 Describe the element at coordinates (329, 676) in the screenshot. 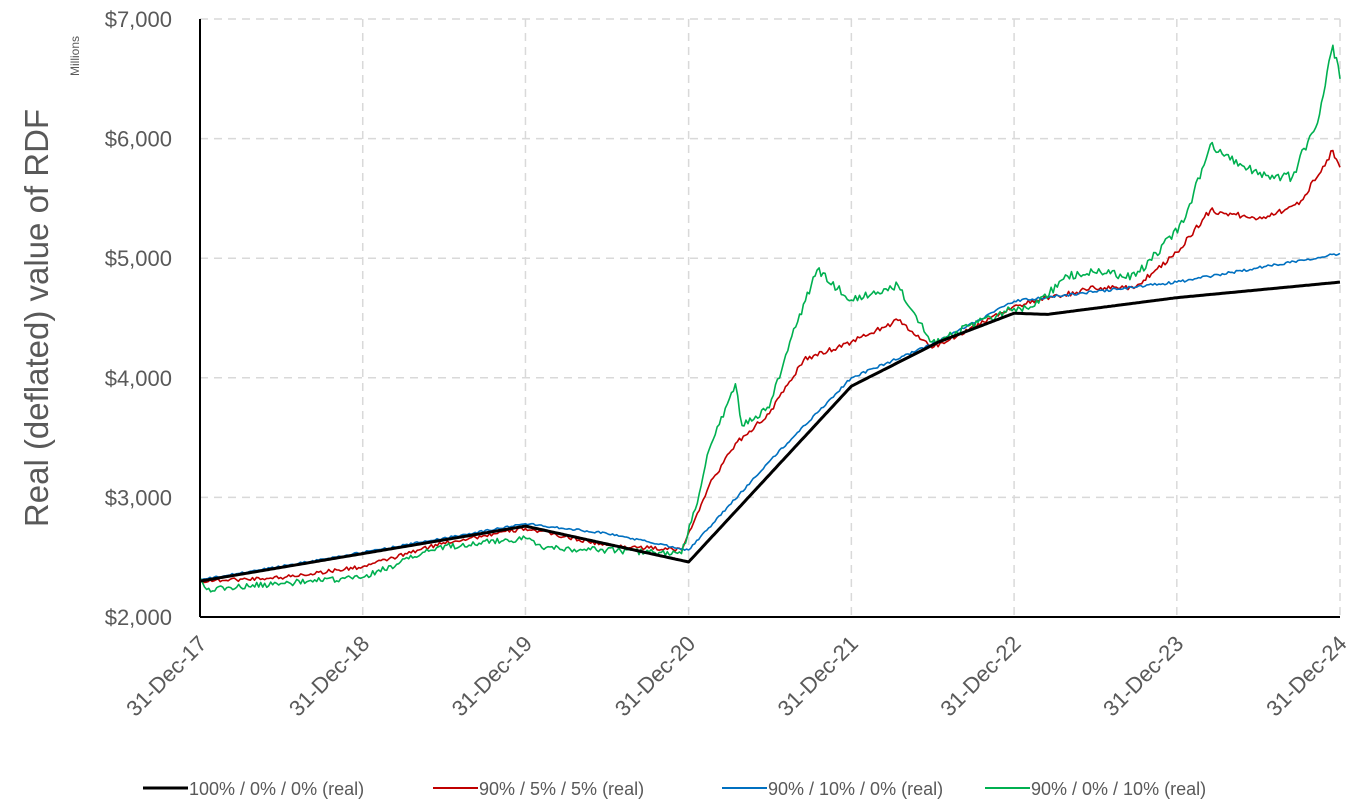

I see `x-tick-label: 31-Dec-18` at that location.